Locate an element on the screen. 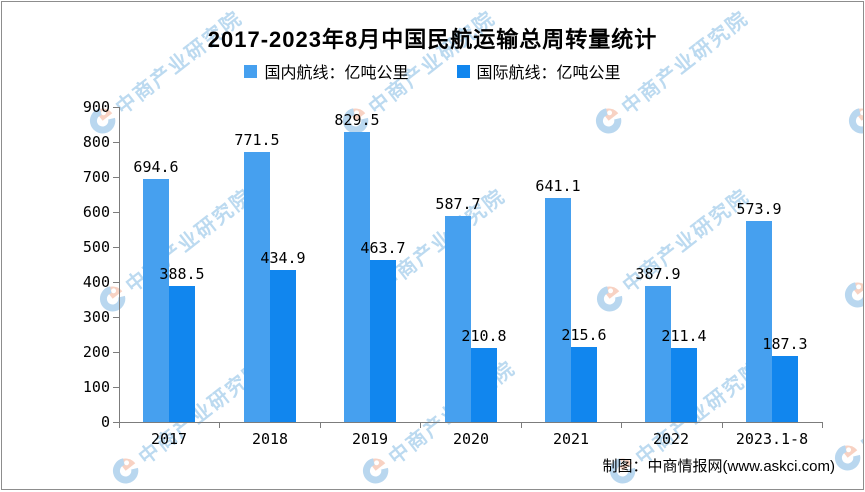  legend-label-international: 国际航线：亿吨公里 is located at coordinates (548, 73).